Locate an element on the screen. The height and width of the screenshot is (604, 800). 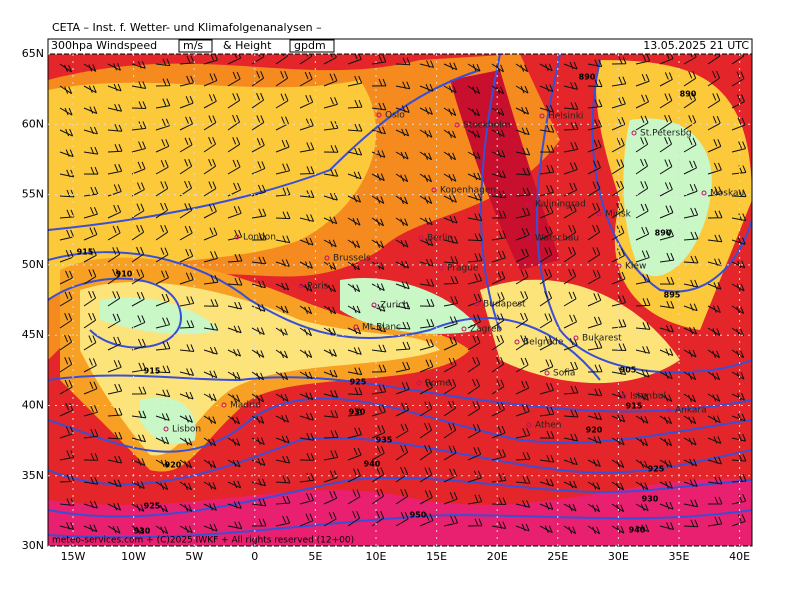
city-label: Moskau is located at coordinates (727, 194).